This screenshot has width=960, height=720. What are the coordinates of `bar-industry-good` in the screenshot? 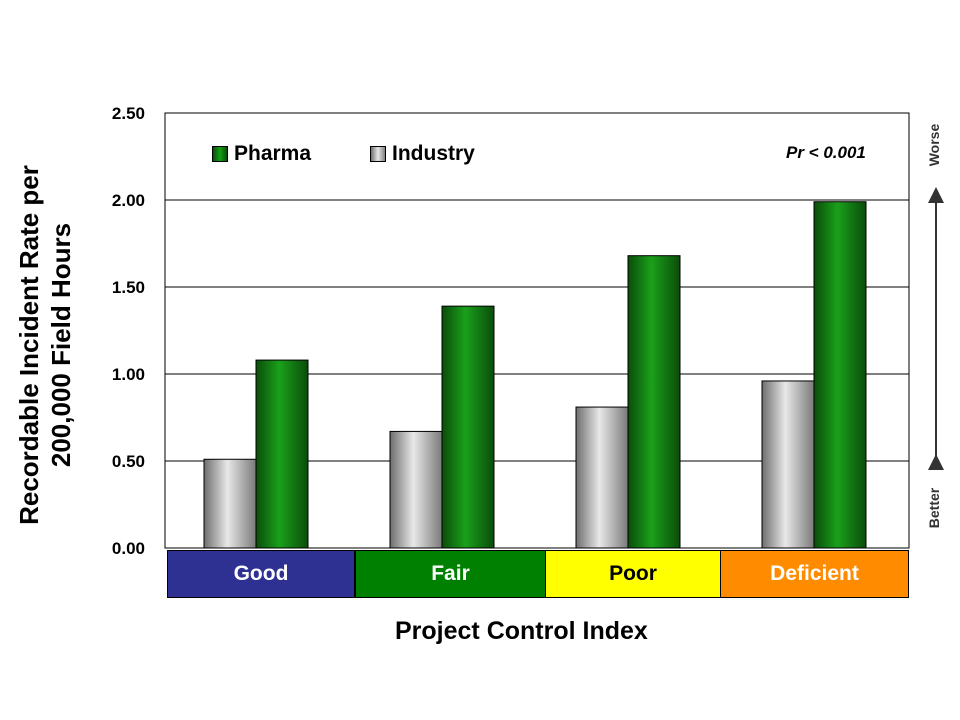 It's located at (230, 503).